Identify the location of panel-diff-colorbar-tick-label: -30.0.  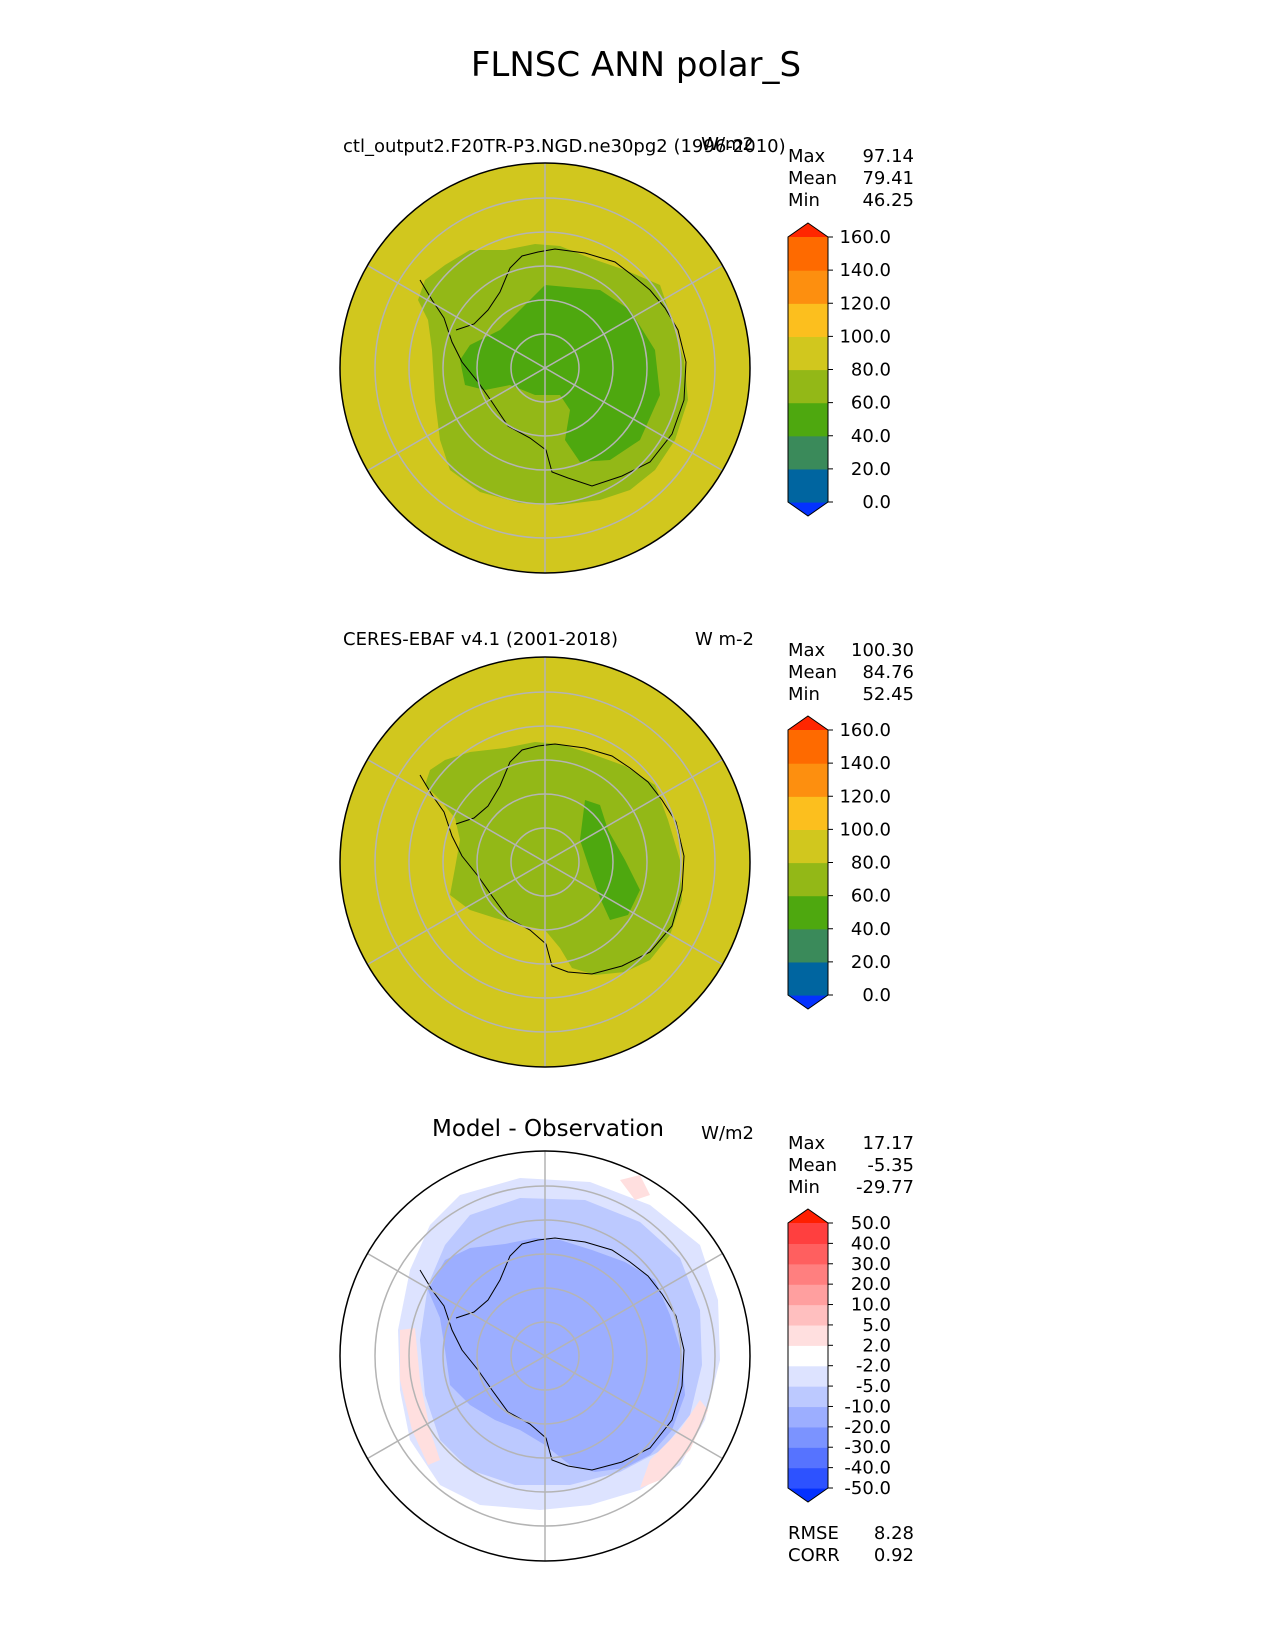
(867, 1447).